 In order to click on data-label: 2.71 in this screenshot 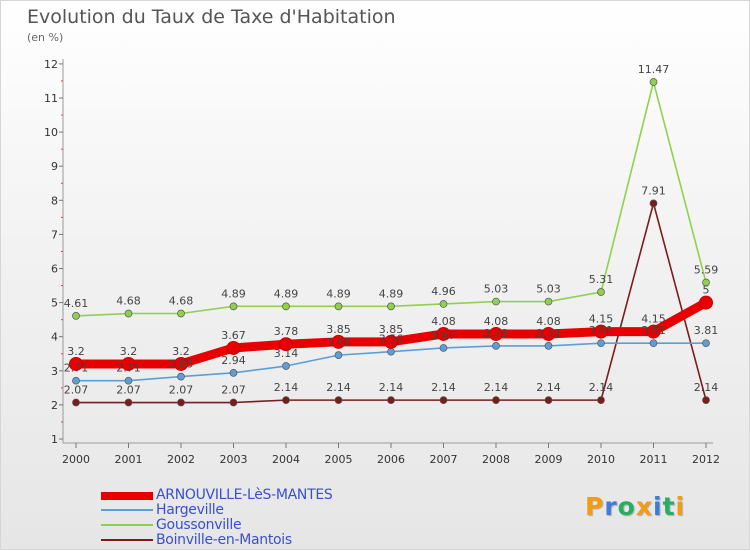, I will do `click(128, 368)`.